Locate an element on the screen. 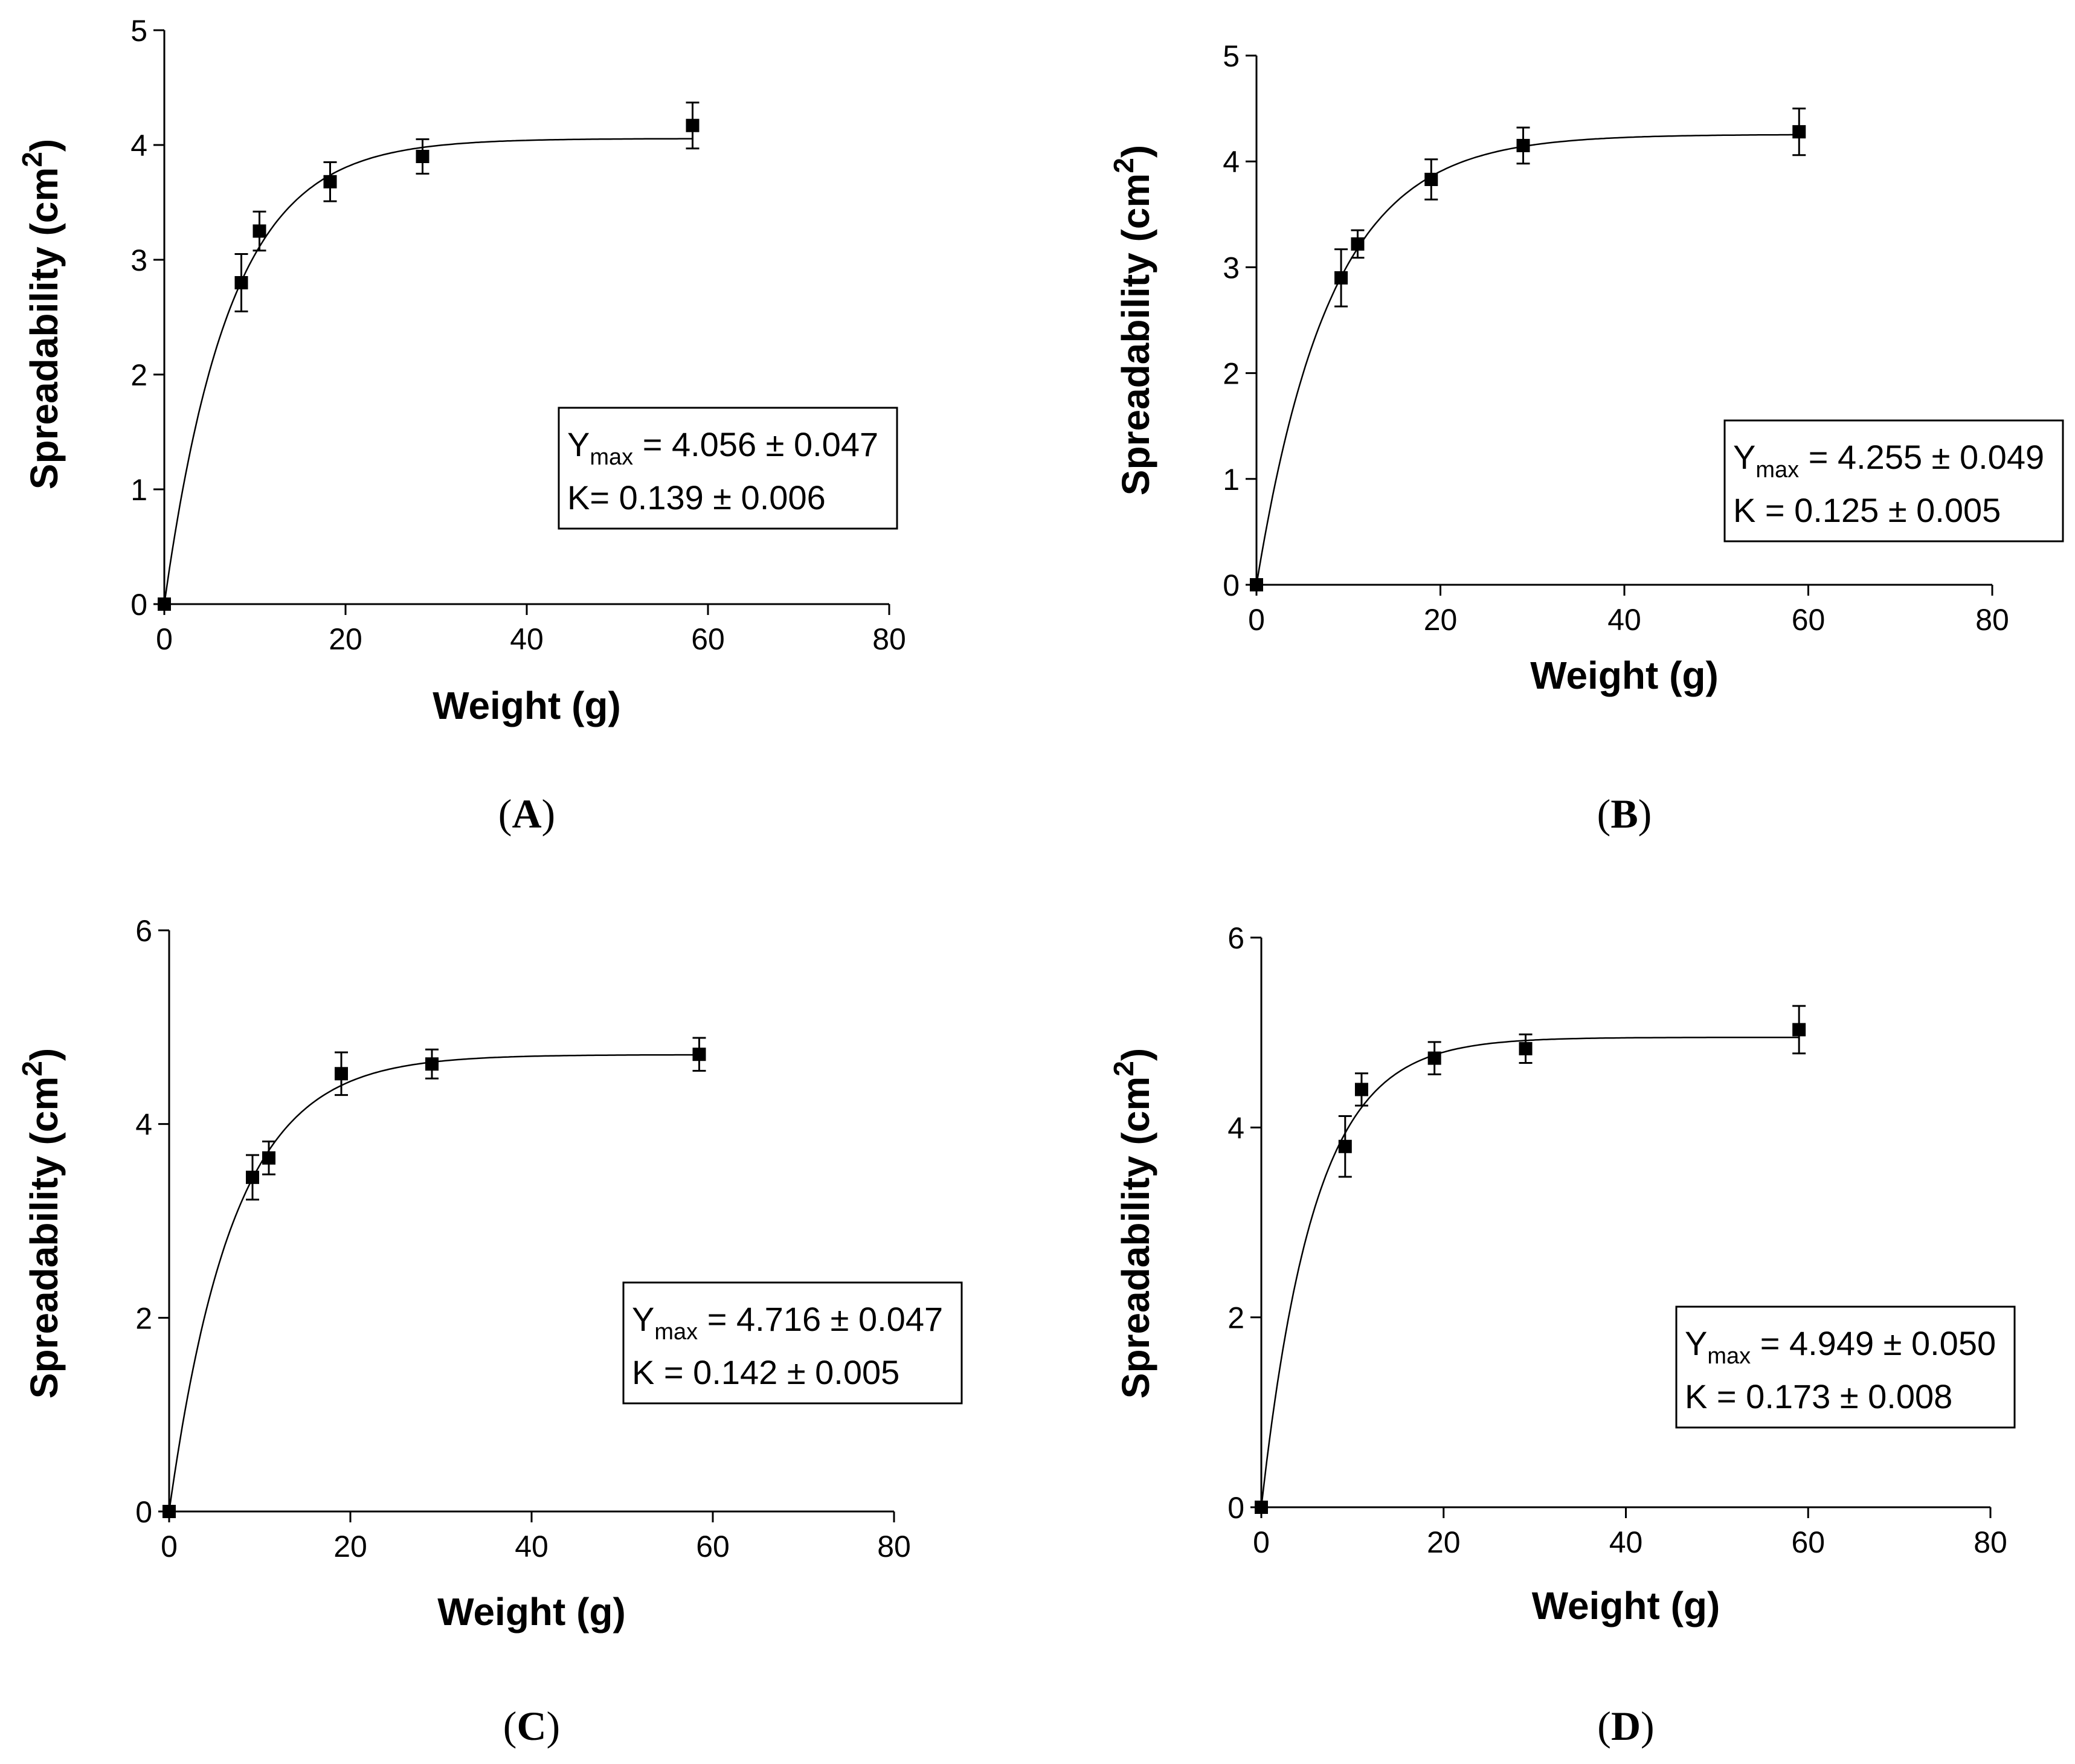 This screenshot has height=1764, width=2075. k-value: K = 0.142 ± 0.005 is located at coordinates (765, 1372).